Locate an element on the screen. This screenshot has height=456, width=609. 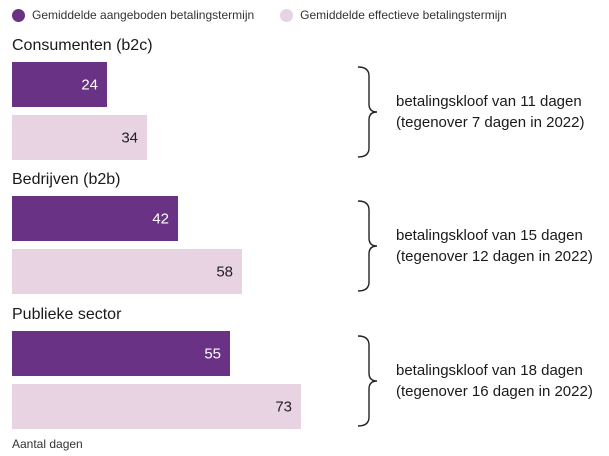
bar-effective: 58 is located at coordinates (127, 271).